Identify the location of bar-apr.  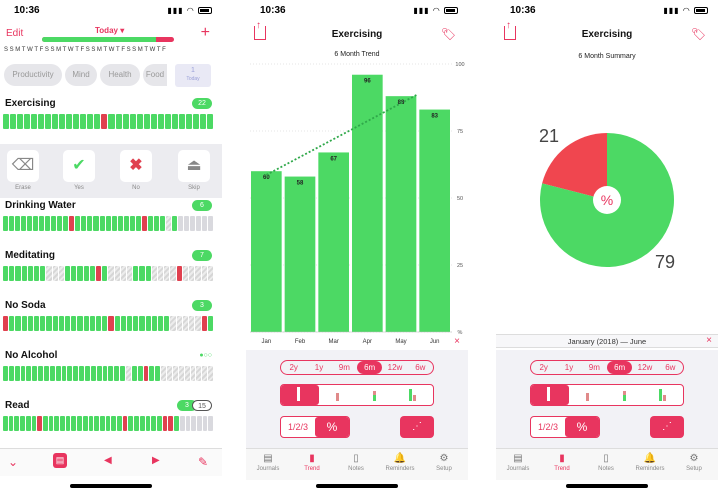
(367, 203).